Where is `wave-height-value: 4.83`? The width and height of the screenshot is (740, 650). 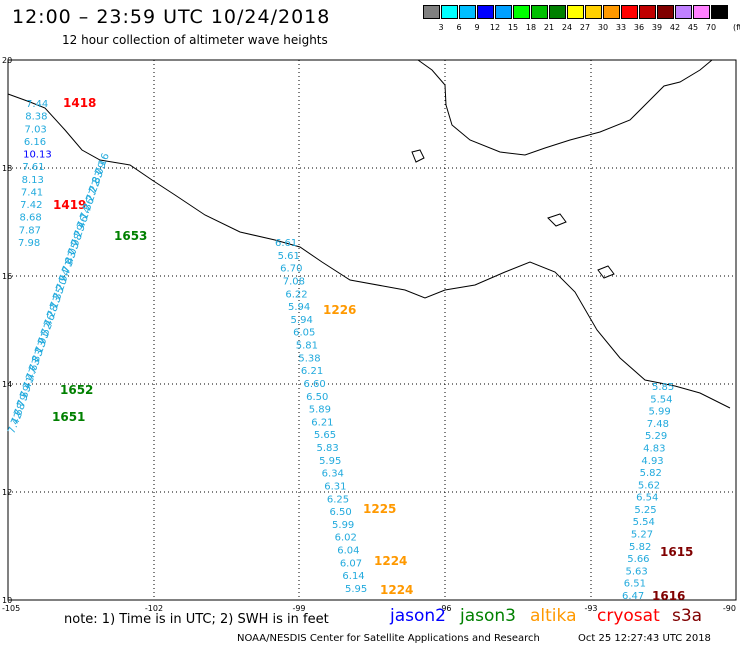 wave-height-value: 4.83 is located at coordinates (654, 448).